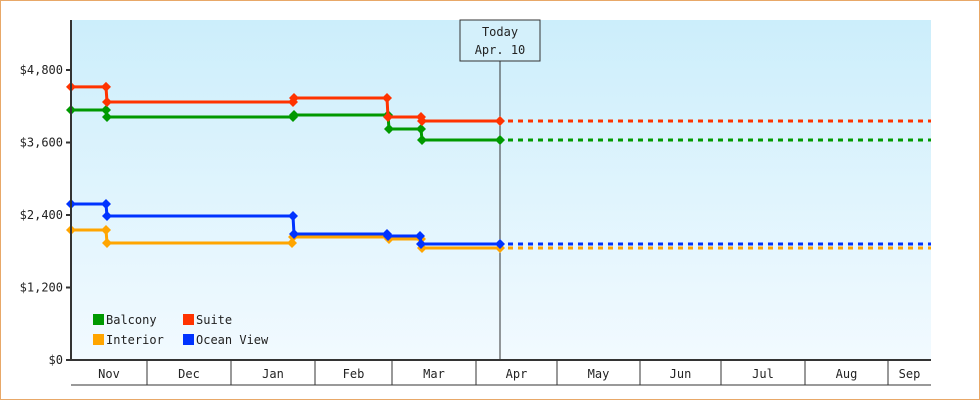 The image size is (980, 400). Describe the element at coordinates (354, 374) in the screenshot. I see `month-label: Feb` at that location.